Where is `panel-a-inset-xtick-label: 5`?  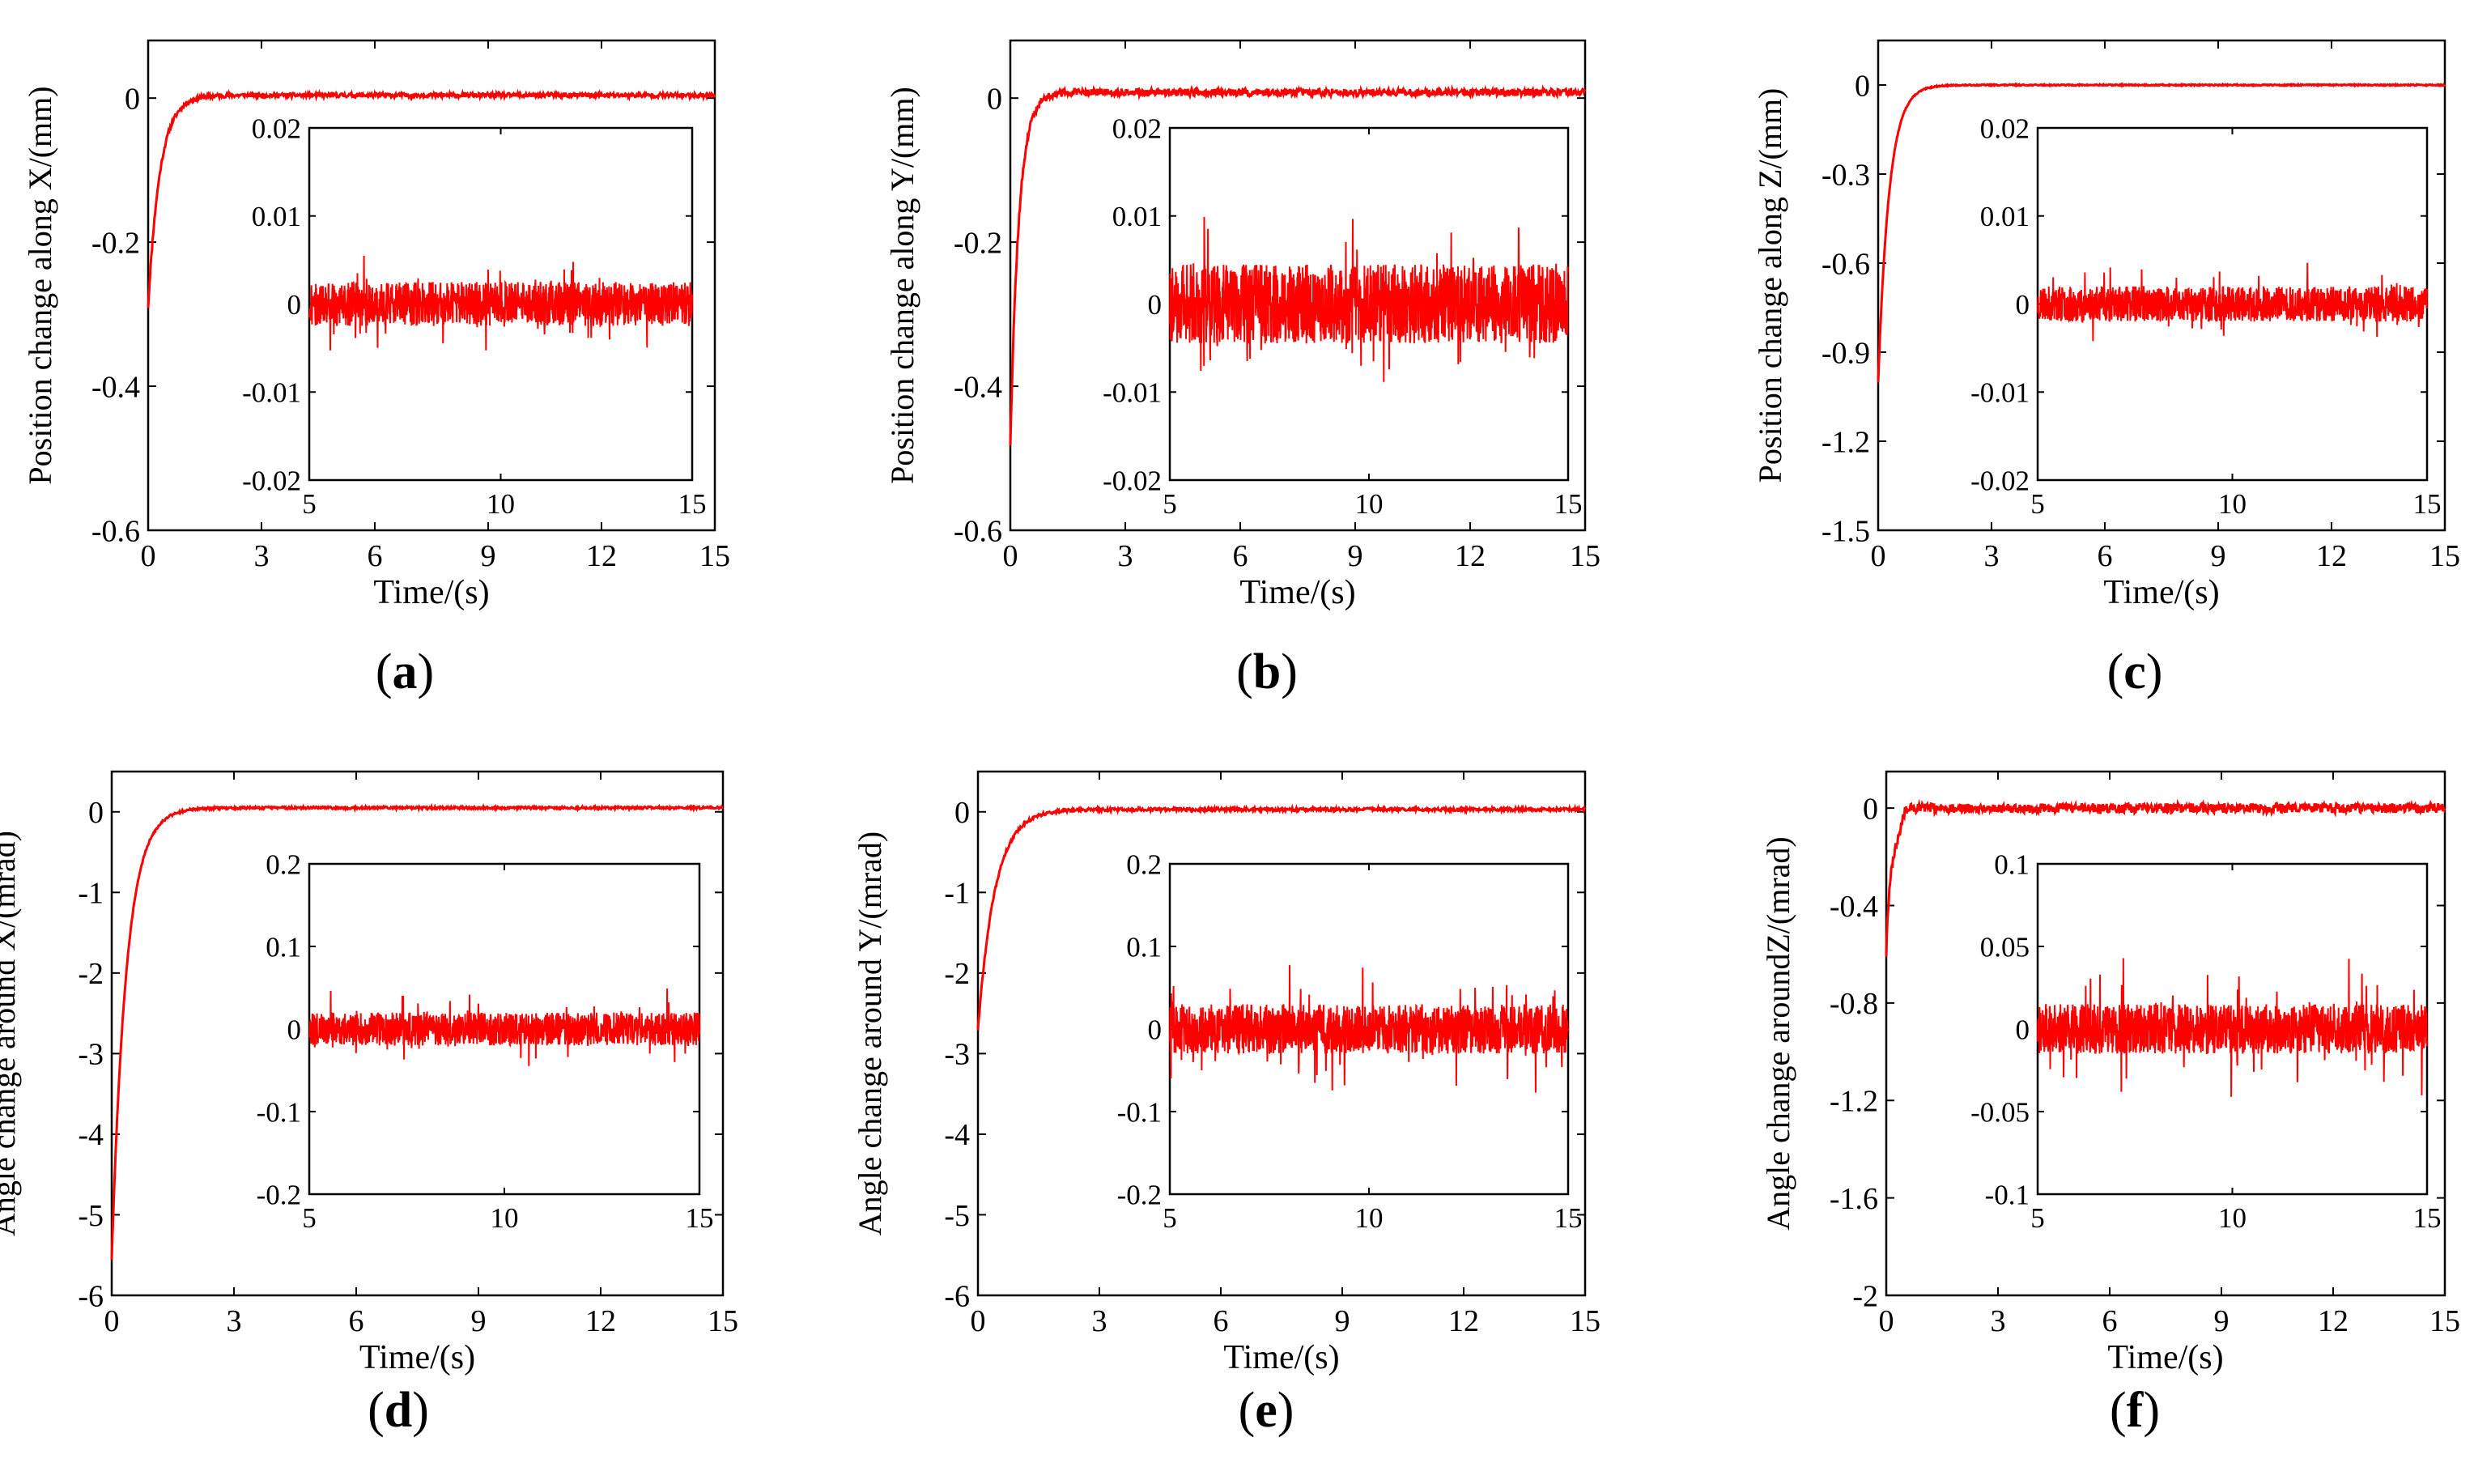 panel-a-inset-xtick-label: 5 is located at coordinates (309, 504).